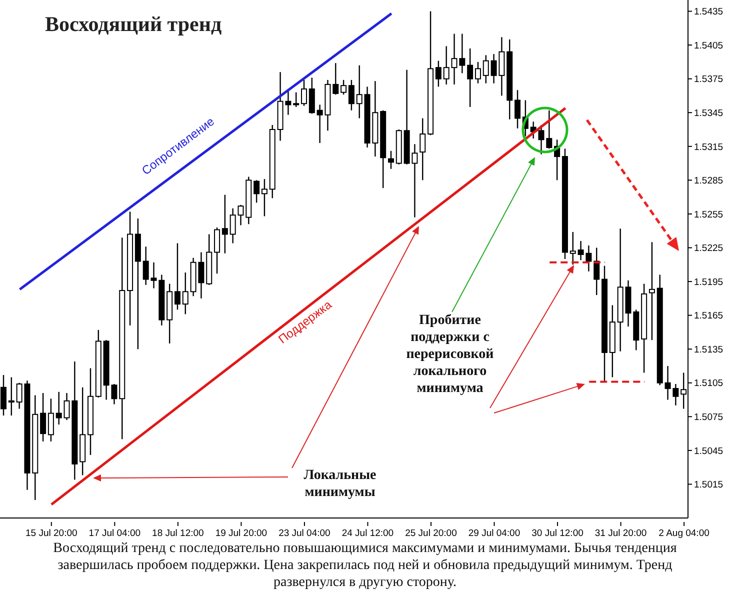 The image size is (730, 600). I want to click on y-tick-label: 1.5165, so click(709, 316).